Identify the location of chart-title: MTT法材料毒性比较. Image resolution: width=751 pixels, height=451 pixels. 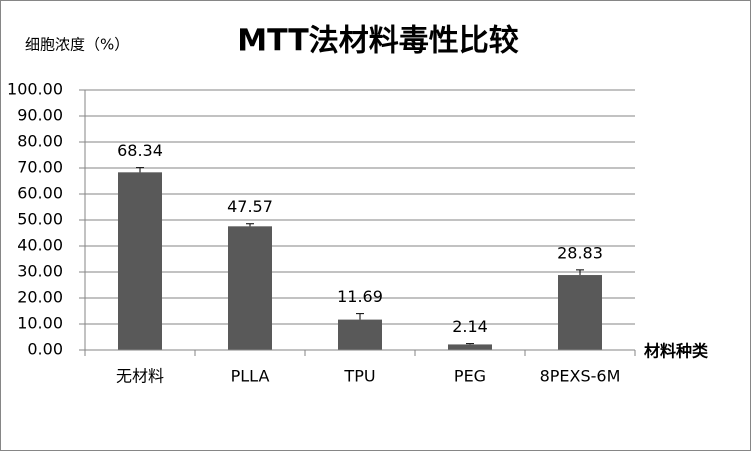
(377, 41).